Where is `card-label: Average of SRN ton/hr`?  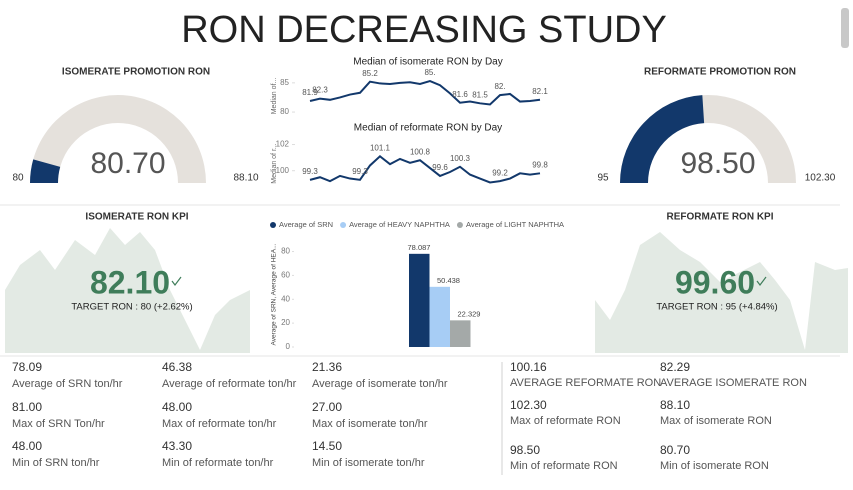
card-label: Average of SRN ton/hr is located at coordinates (67, 384).